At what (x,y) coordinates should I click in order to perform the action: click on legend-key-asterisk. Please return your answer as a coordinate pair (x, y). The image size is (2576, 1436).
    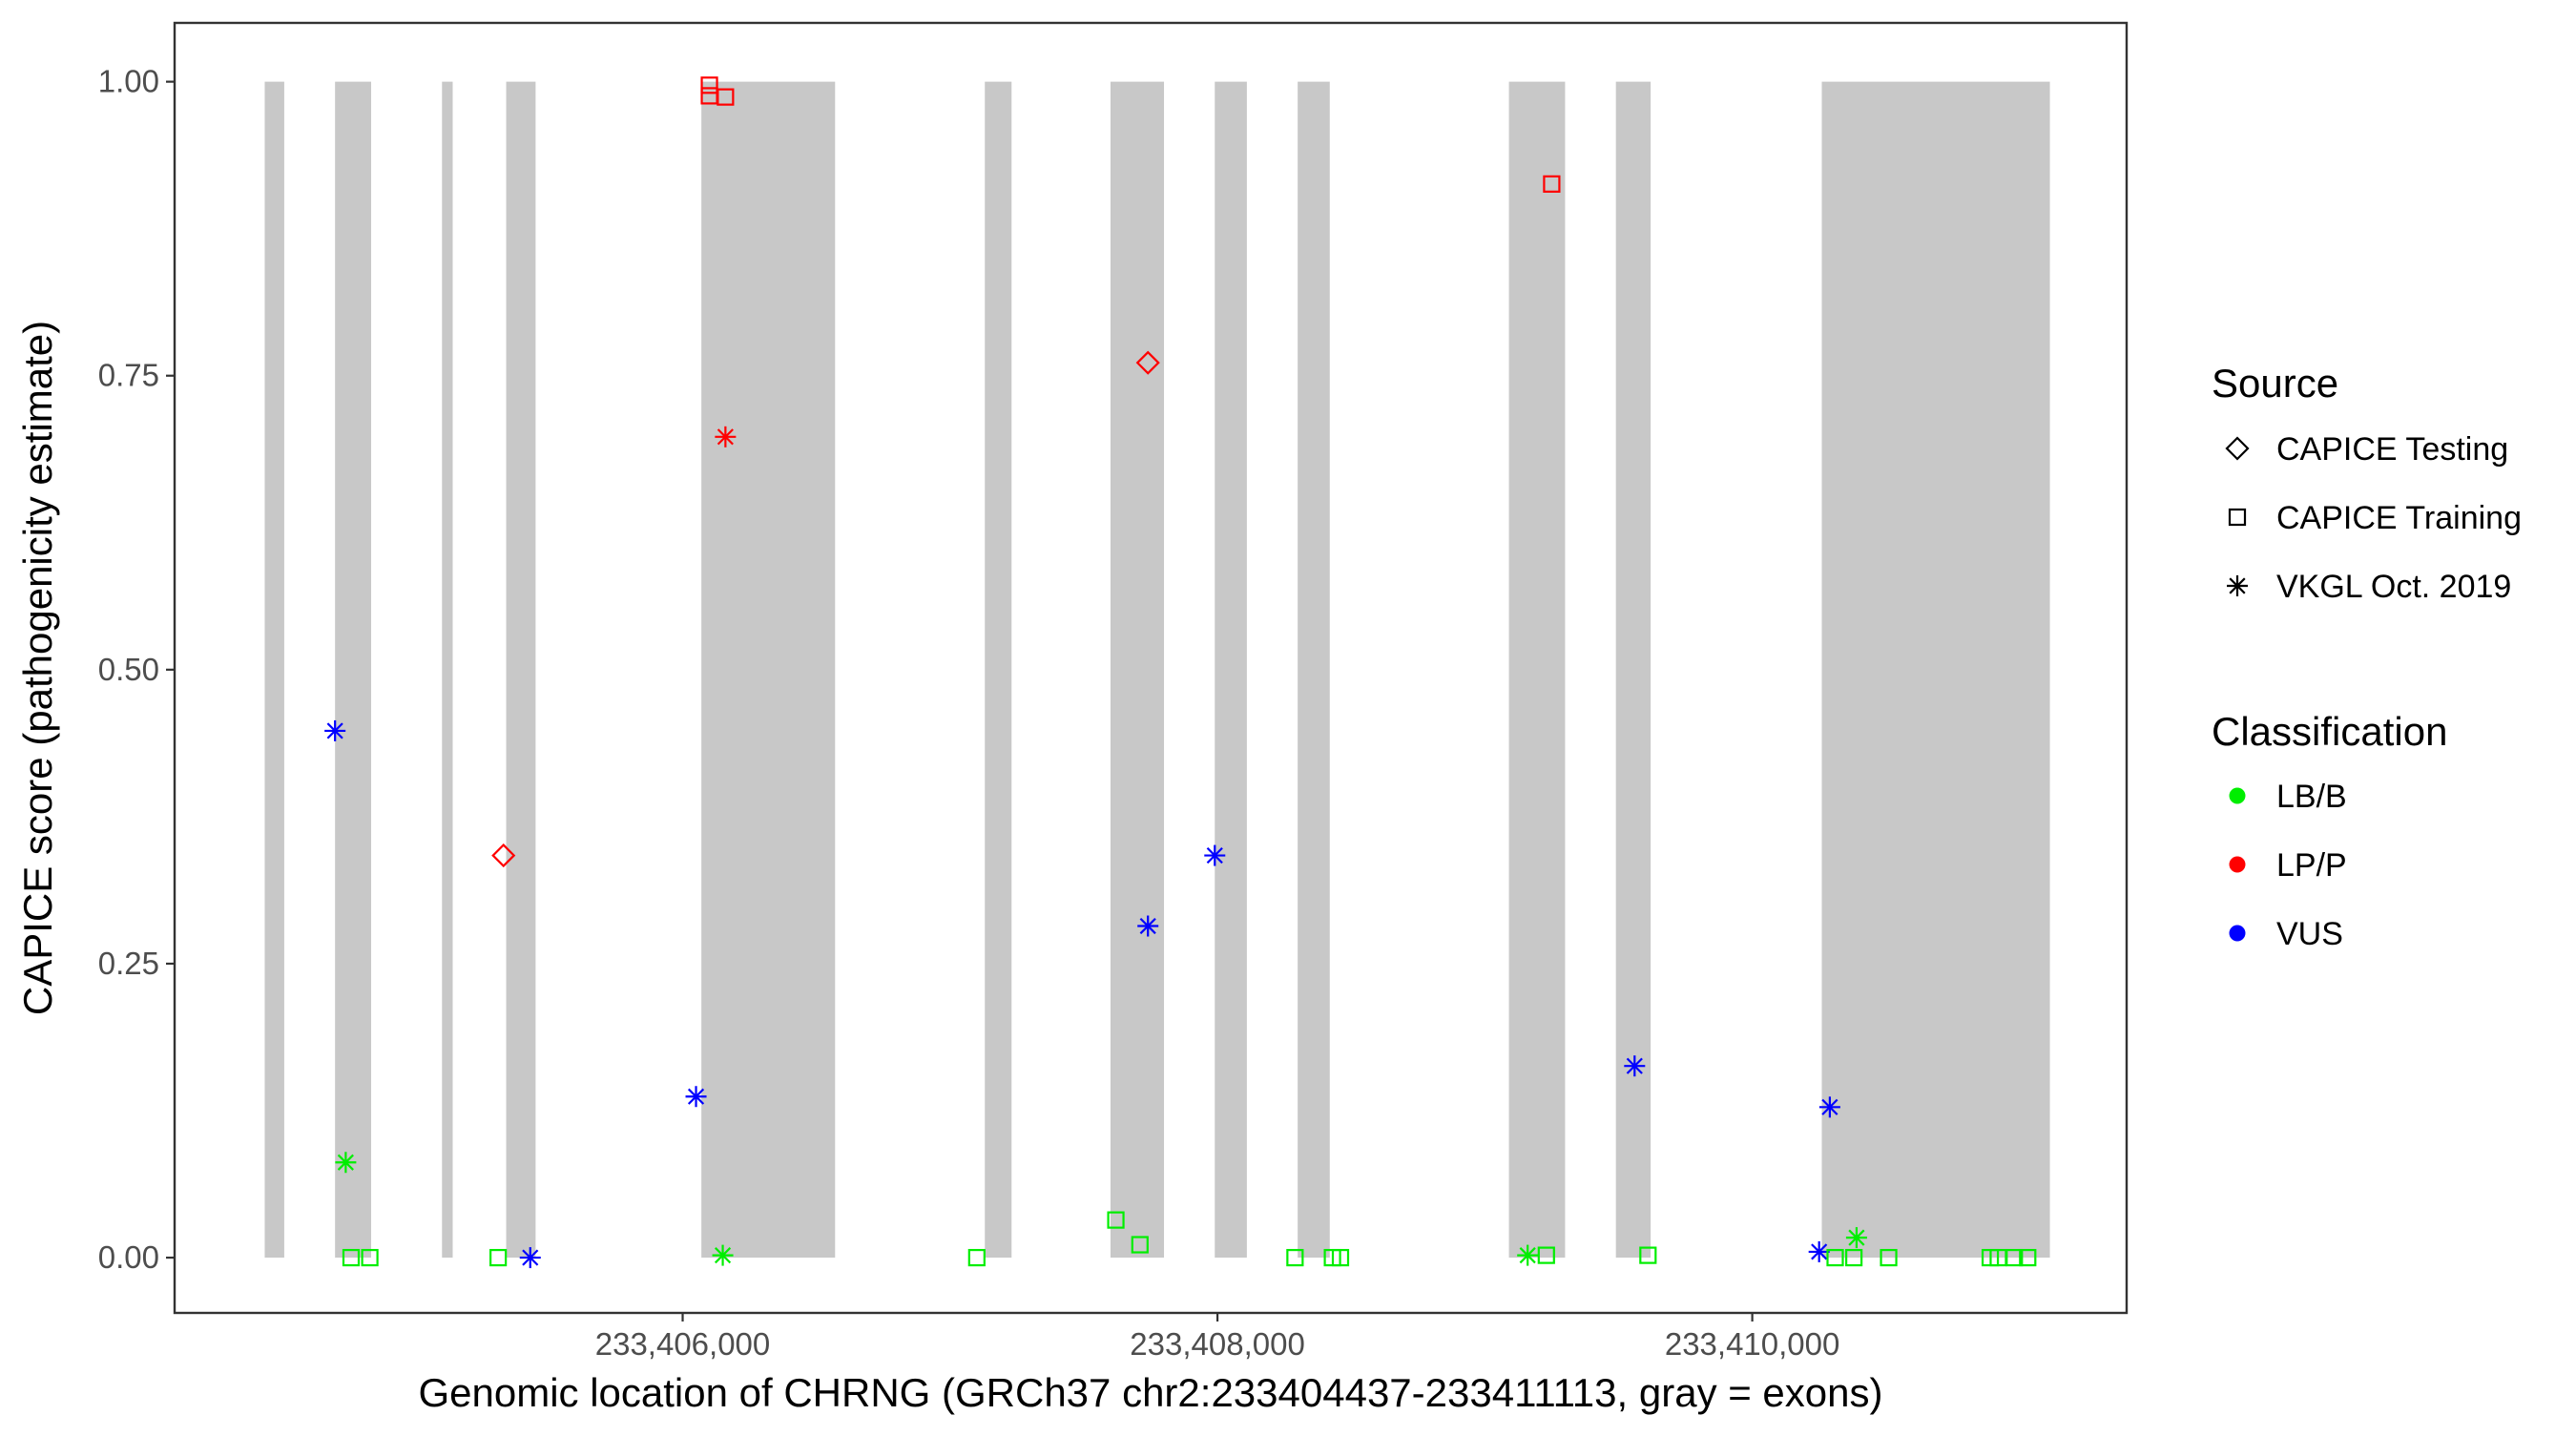
    Looking at the image, I should click on (2237, 585).